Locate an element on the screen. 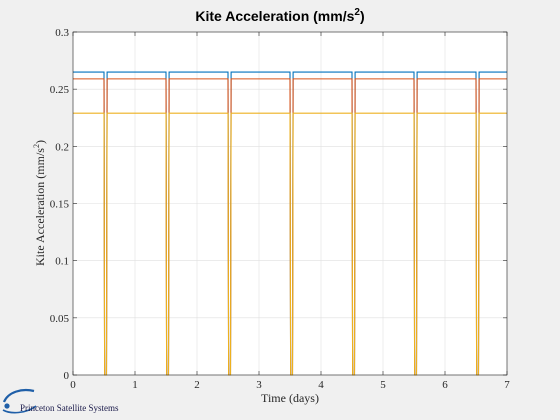 Image resolution: width=560 pixels, height=420 pixels. x-tick-label: 0 is located at coordinates (73, 385).